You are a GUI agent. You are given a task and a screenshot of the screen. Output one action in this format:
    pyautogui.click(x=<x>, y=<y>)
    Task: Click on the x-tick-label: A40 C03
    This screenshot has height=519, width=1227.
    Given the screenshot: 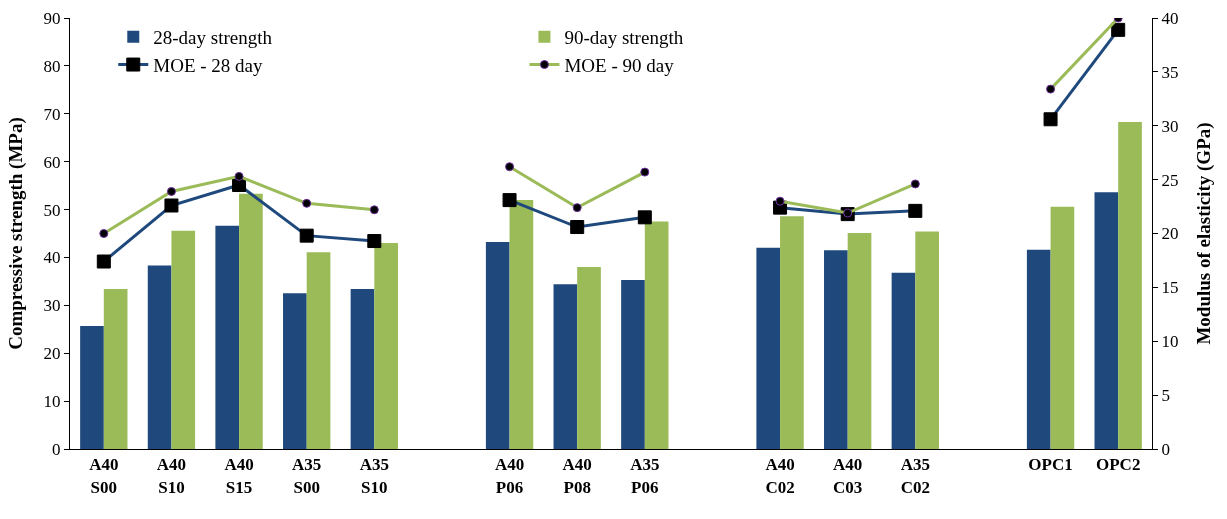 What is the action you would take?
    pyautogui.click(x=848, y=476)
    